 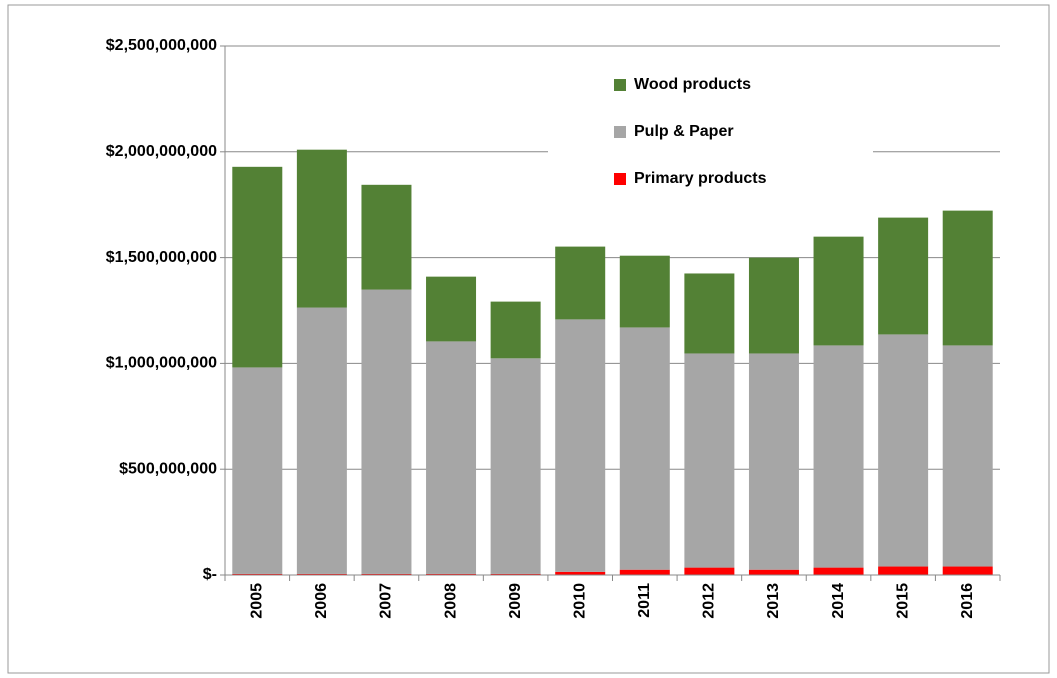 I want to click on y-tick-label: $1,500,000,000, so click(x=161, y=257).